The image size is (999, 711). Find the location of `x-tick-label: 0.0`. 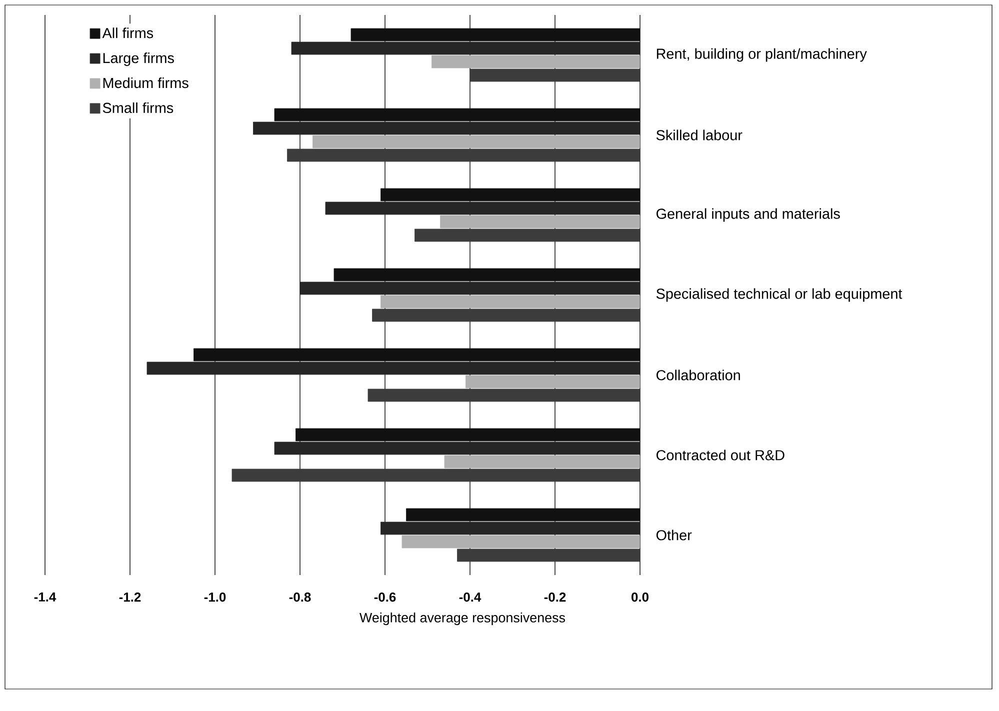

x-tick-label: 0.0 is located at coordinates (640, 597).